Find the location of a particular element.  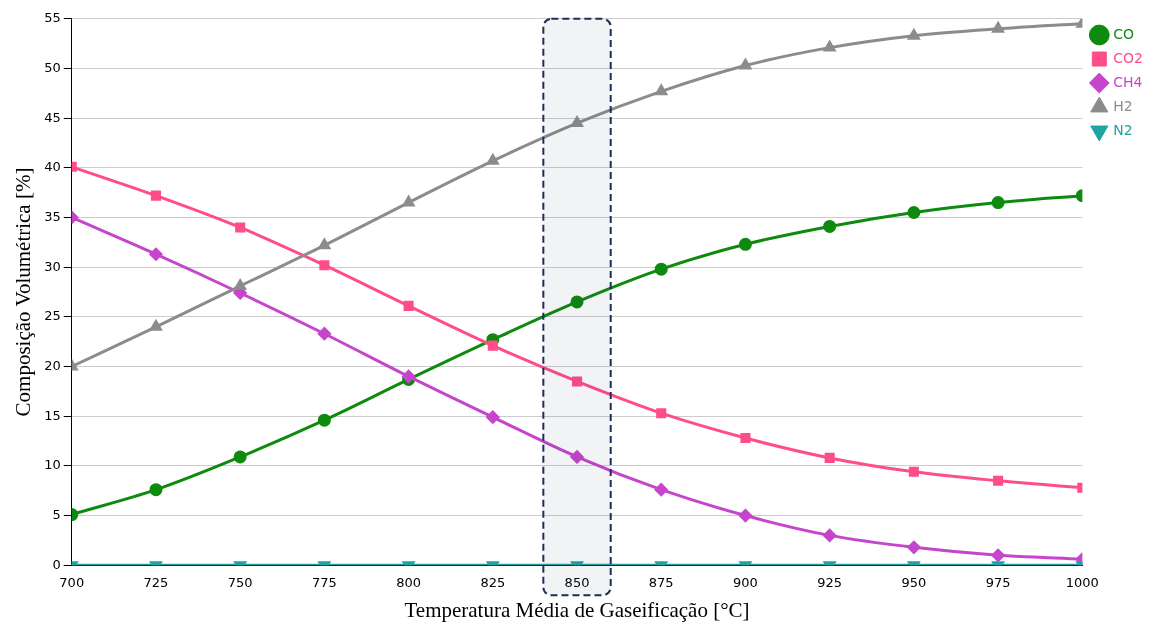

x-tick-label: 925 is located at coordinates (830, 583).